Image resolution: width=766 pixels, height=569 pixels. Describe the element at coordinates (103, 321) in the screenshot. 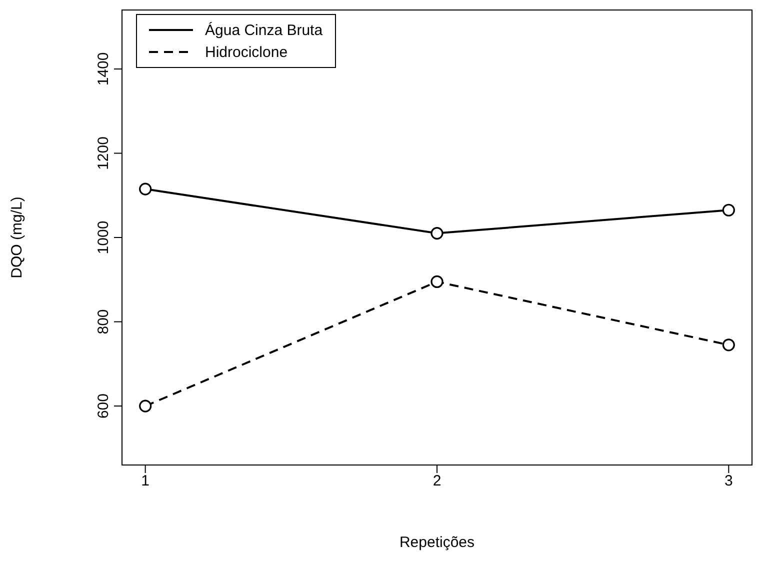

I see `y-tick-label: 800` at that location.